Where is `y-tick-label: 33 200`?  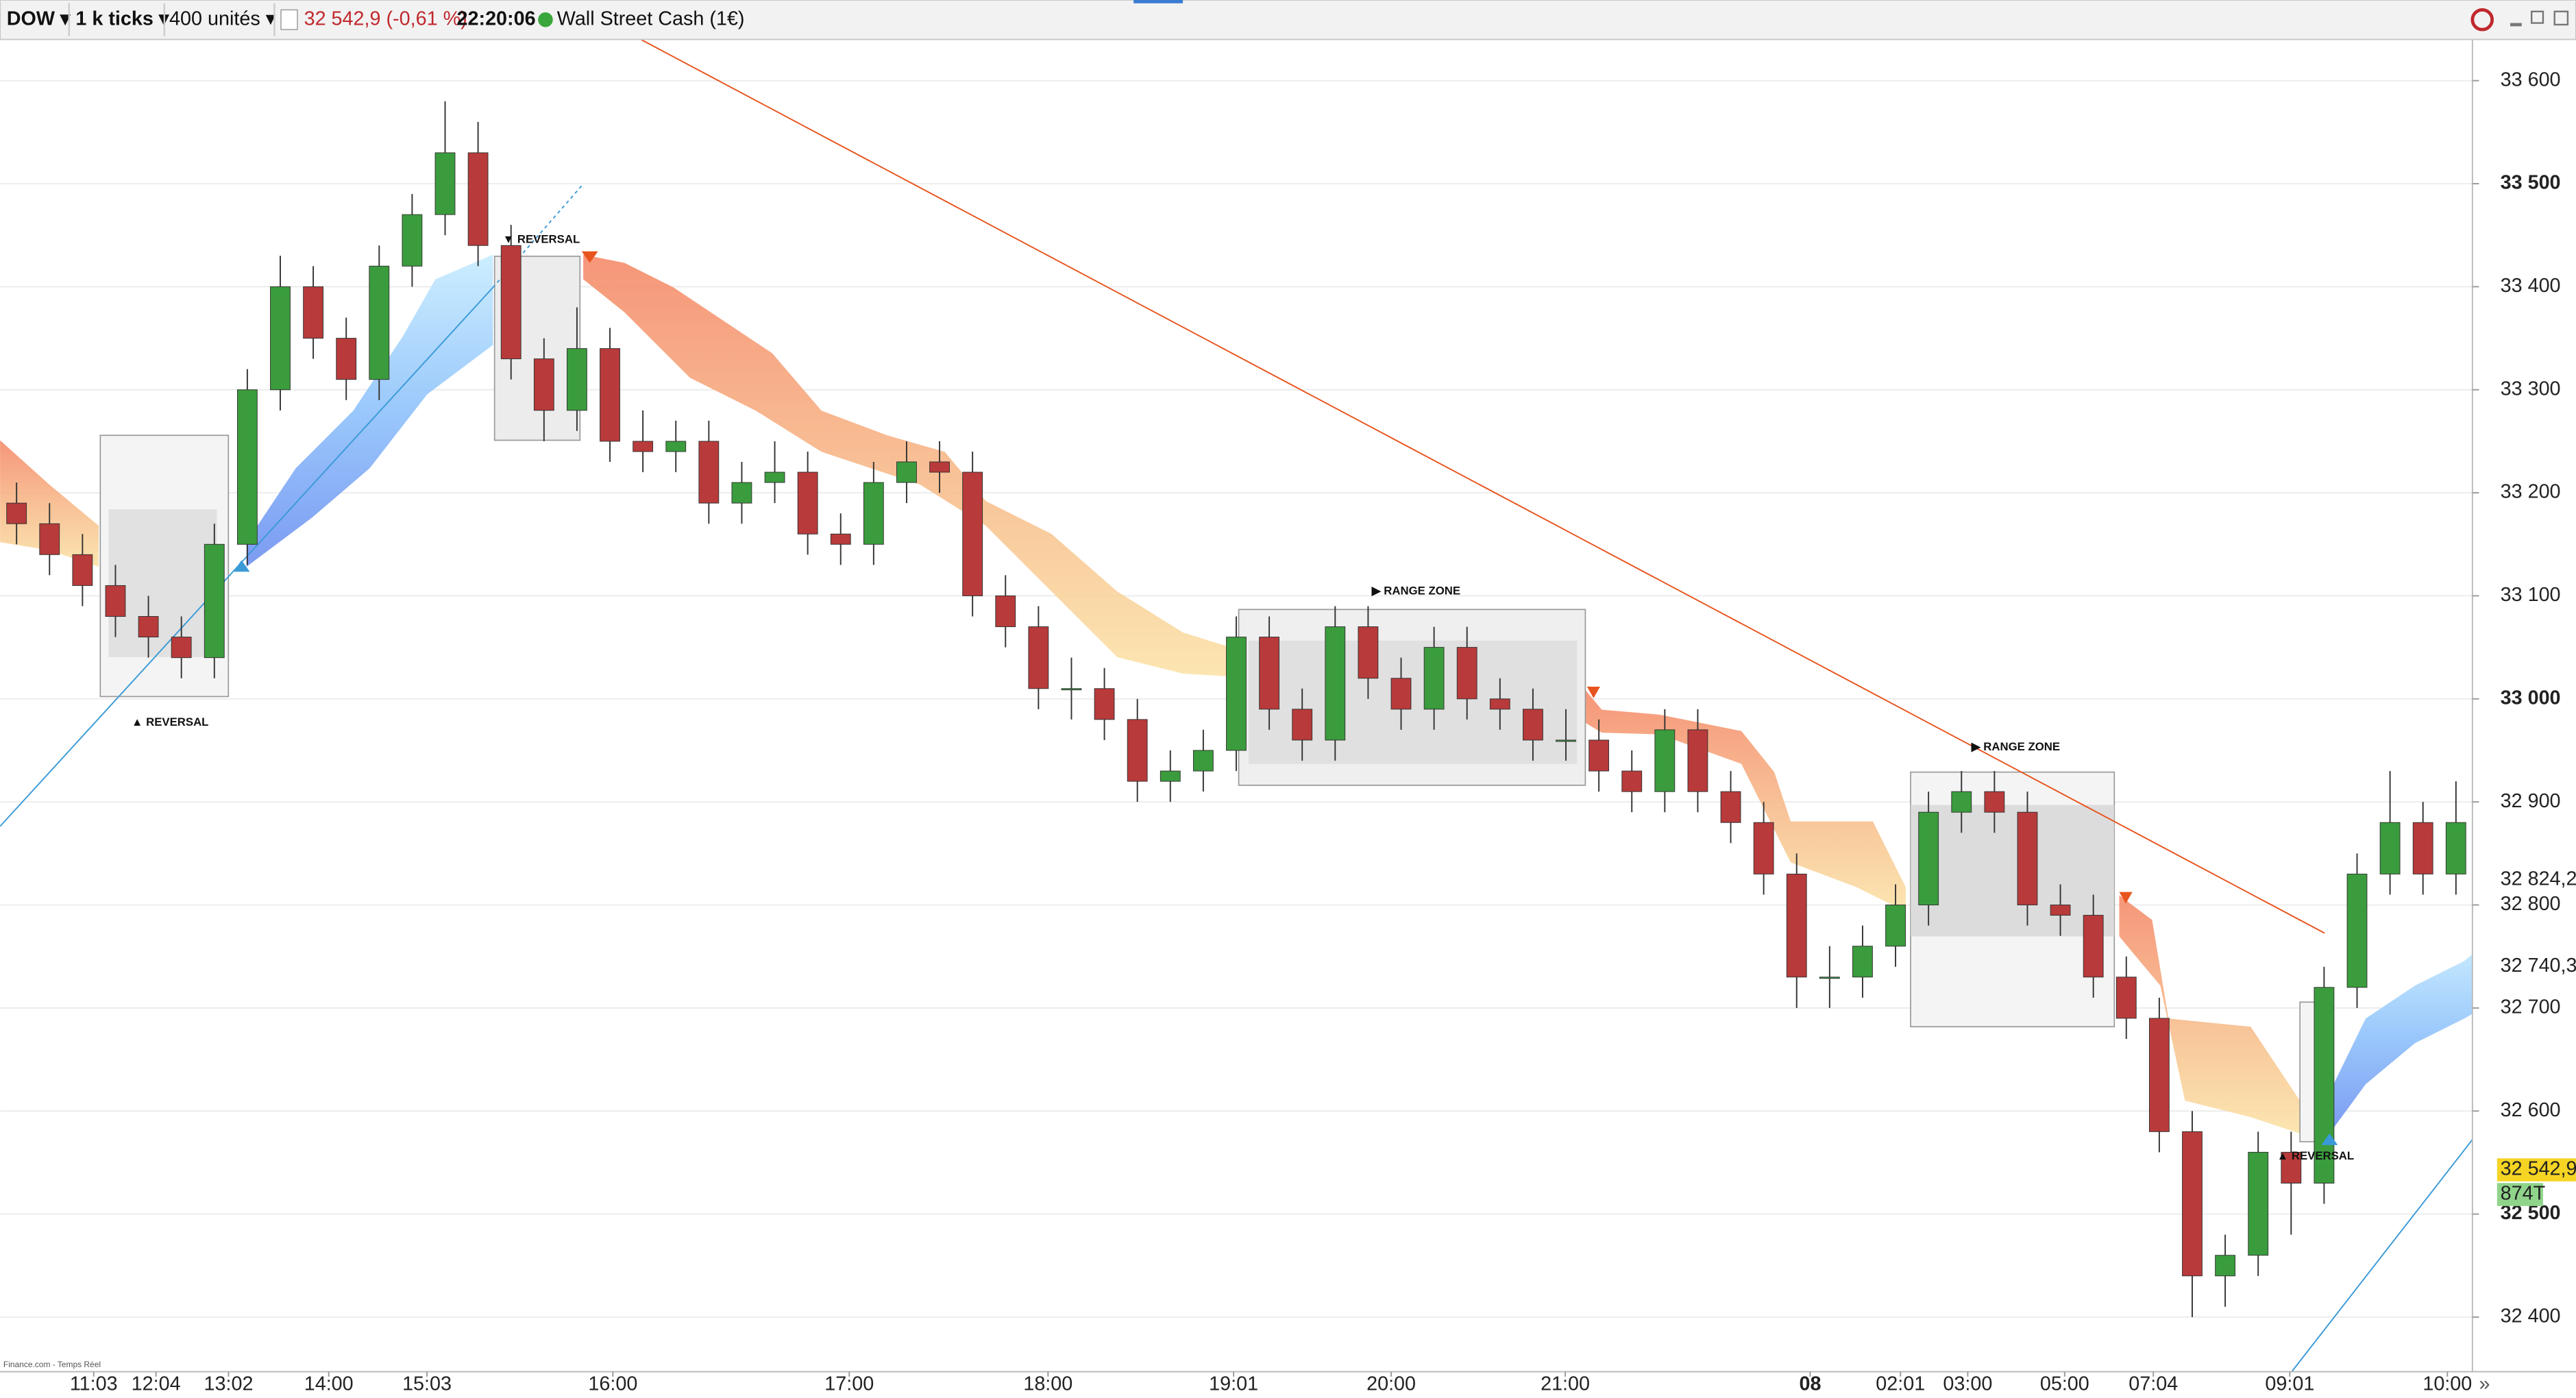 y-tick-label: 33 200 is located at coordinates (2531, 492).